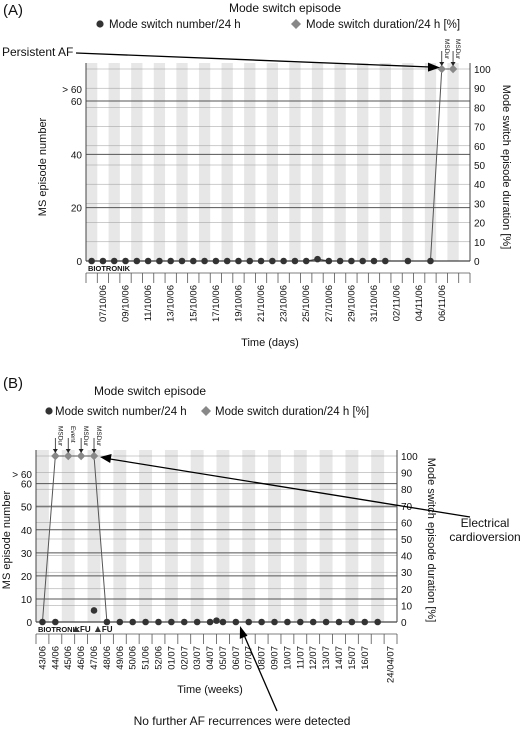 The height and width of the screenshot is (731, 520). I want to click on x-tick-label: 06/07, so click(236, 658).